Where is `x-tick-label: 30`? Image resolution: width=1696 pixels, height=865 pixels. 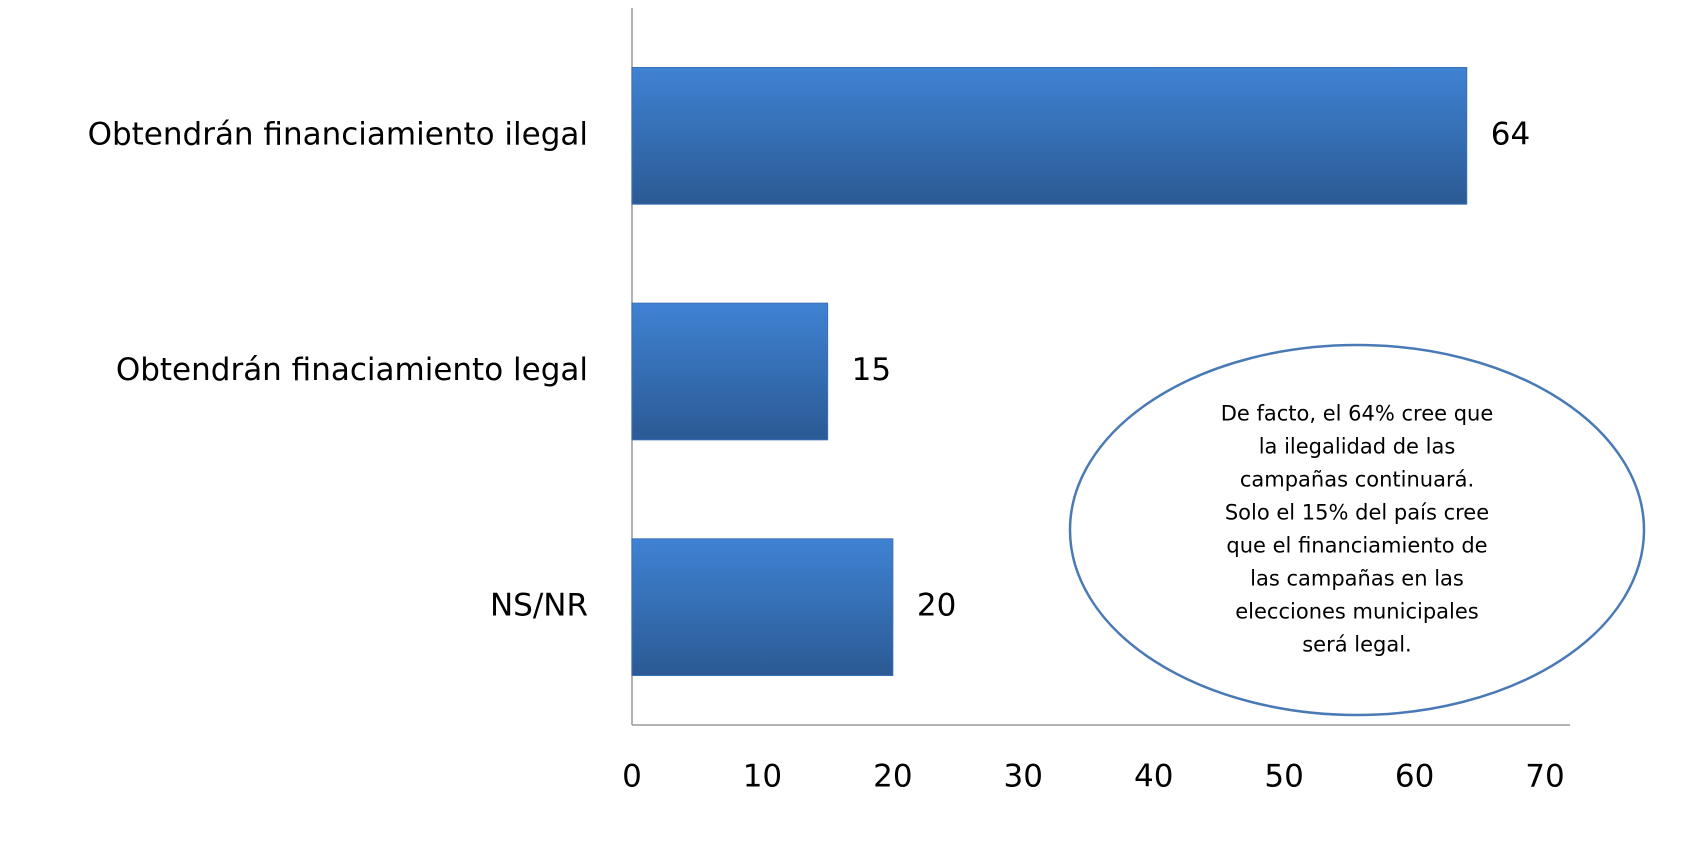 x-tick-label: 30 is located at coordinates (1023, 777).